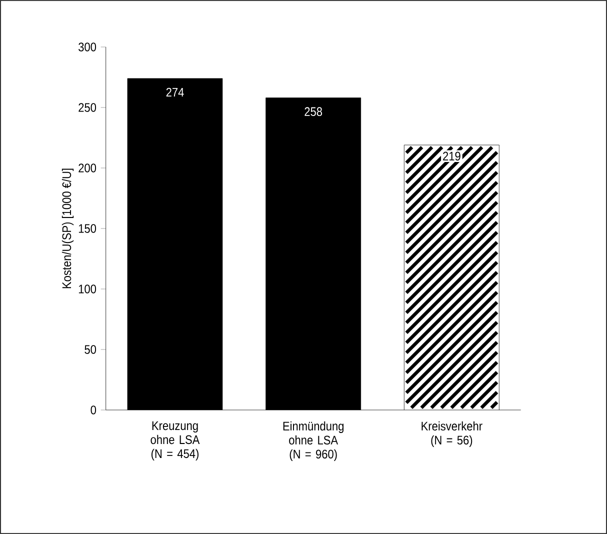  Describe the element at coordinates (313, 441) in the screenshot. I see `x-tick-label: Einmündung ohne LSA (N = 960)` at that location.